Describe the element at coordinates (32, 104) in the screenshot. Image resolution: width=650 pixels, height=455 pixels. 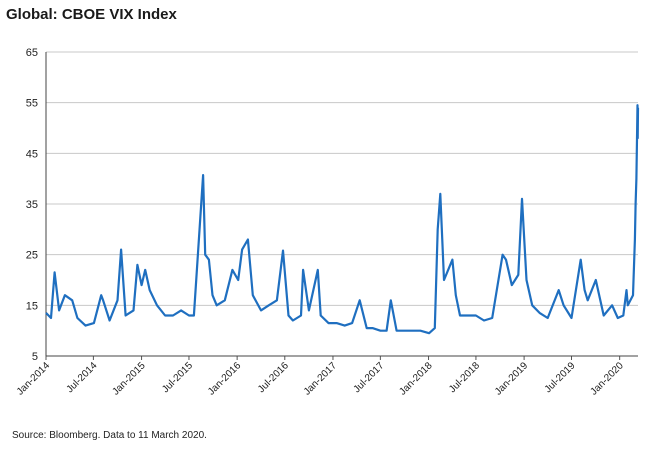
I see `y-tick-label: 55` at that location.